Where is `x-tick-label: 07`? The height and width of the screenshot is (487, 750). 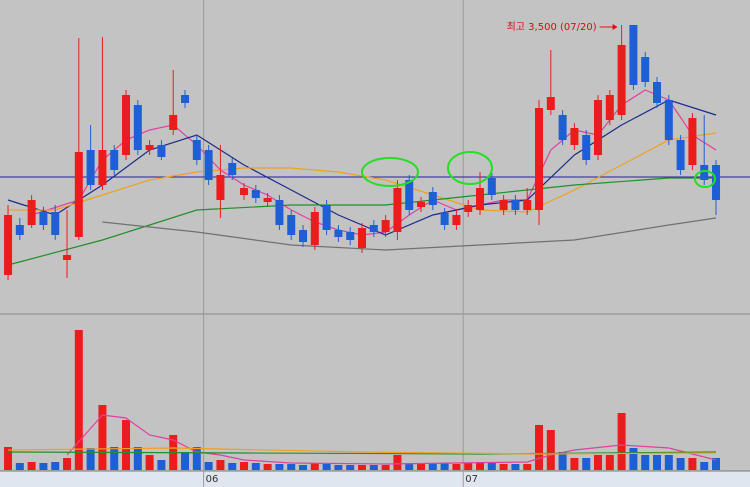
x-tick-label: 07 is located at coordinates (471, 479).